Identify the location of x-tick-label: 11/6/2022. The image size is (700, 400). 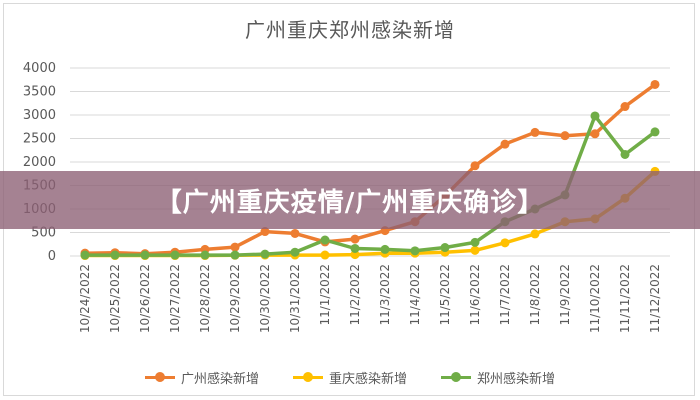
(475, 295).